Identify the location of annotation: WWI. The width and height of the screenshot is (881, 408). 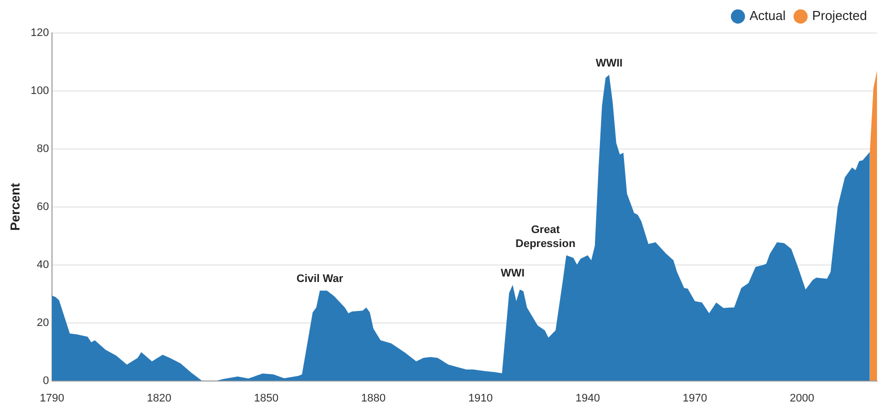
(512, 273).